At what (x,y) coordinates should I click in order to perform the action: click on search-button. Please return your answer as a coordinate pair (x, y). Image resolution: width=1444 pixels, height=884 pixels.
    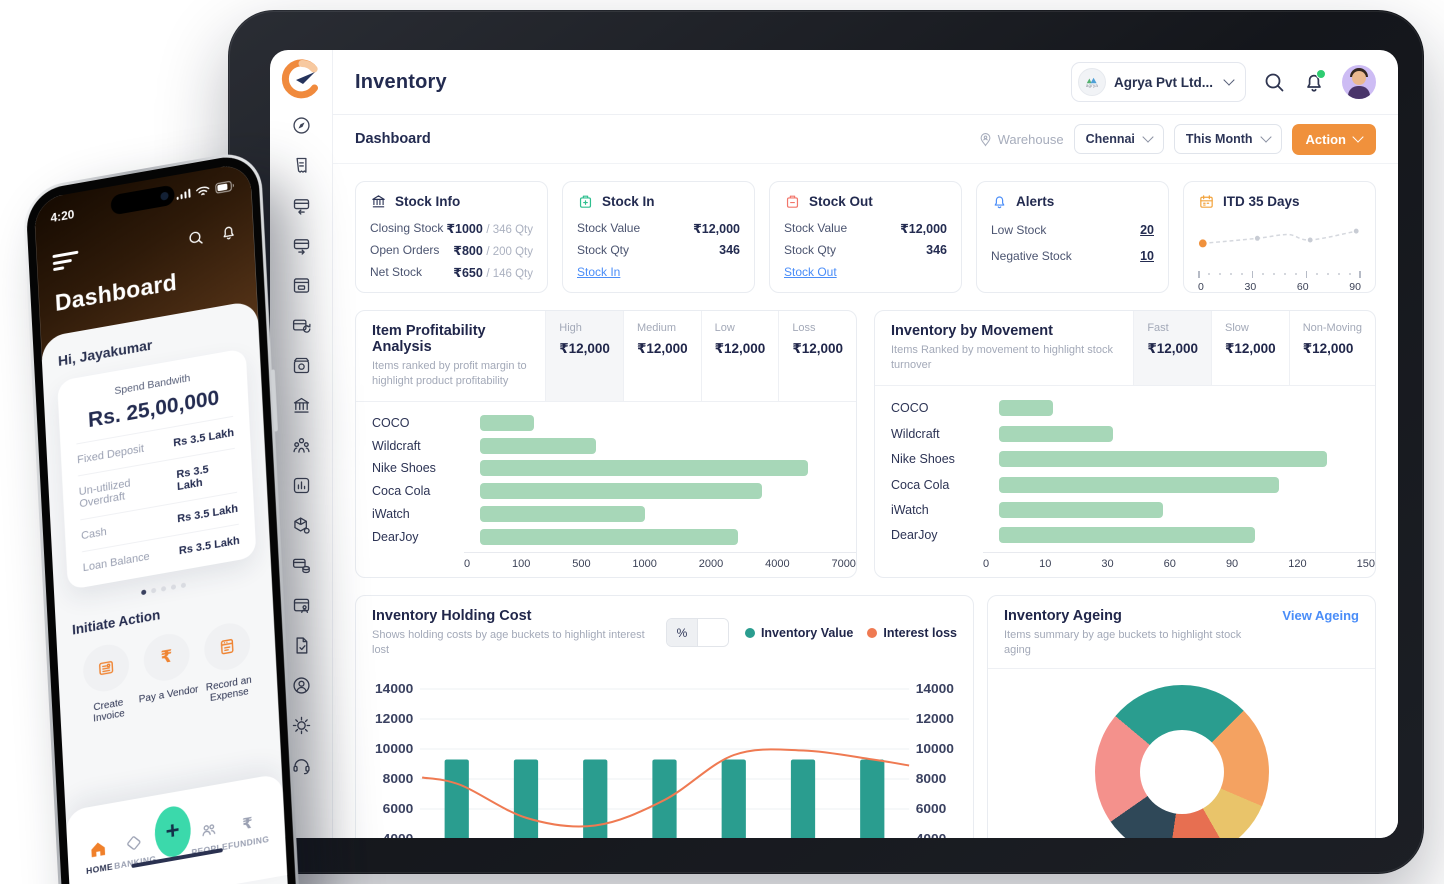
    Looking at the image, I should click on (1274, 82).